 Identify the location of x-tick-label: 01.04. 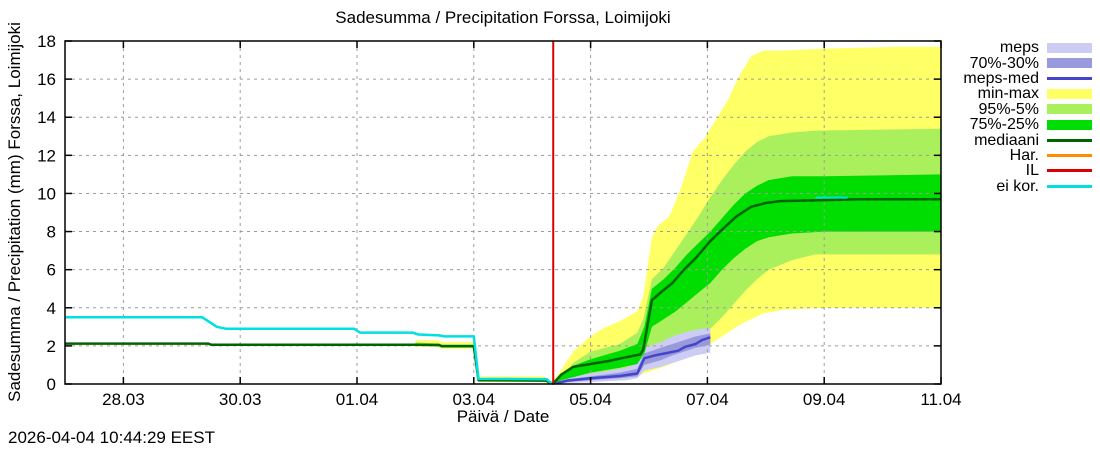
(357, 399).